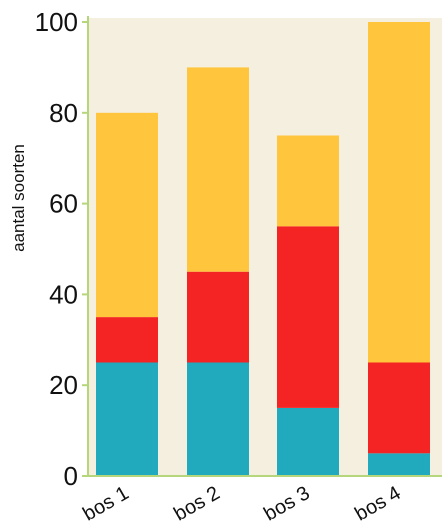 The width and height of the screenshot is (442, 530). Describe the element at coordinates (63, 294) in the screenshot. I see `y-tick-label: 40` at that location.